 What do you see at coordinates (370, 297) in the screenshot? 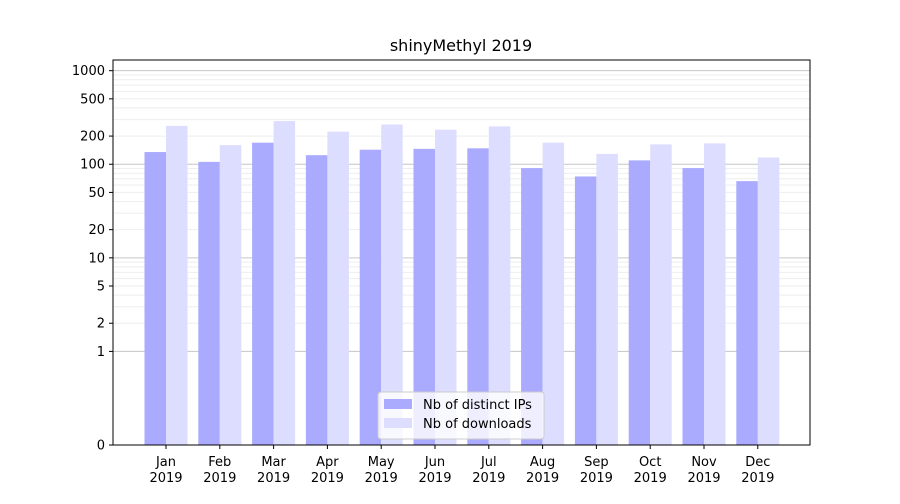
I see `bar-distinct-ips-may` at bounding box center [370, 297].